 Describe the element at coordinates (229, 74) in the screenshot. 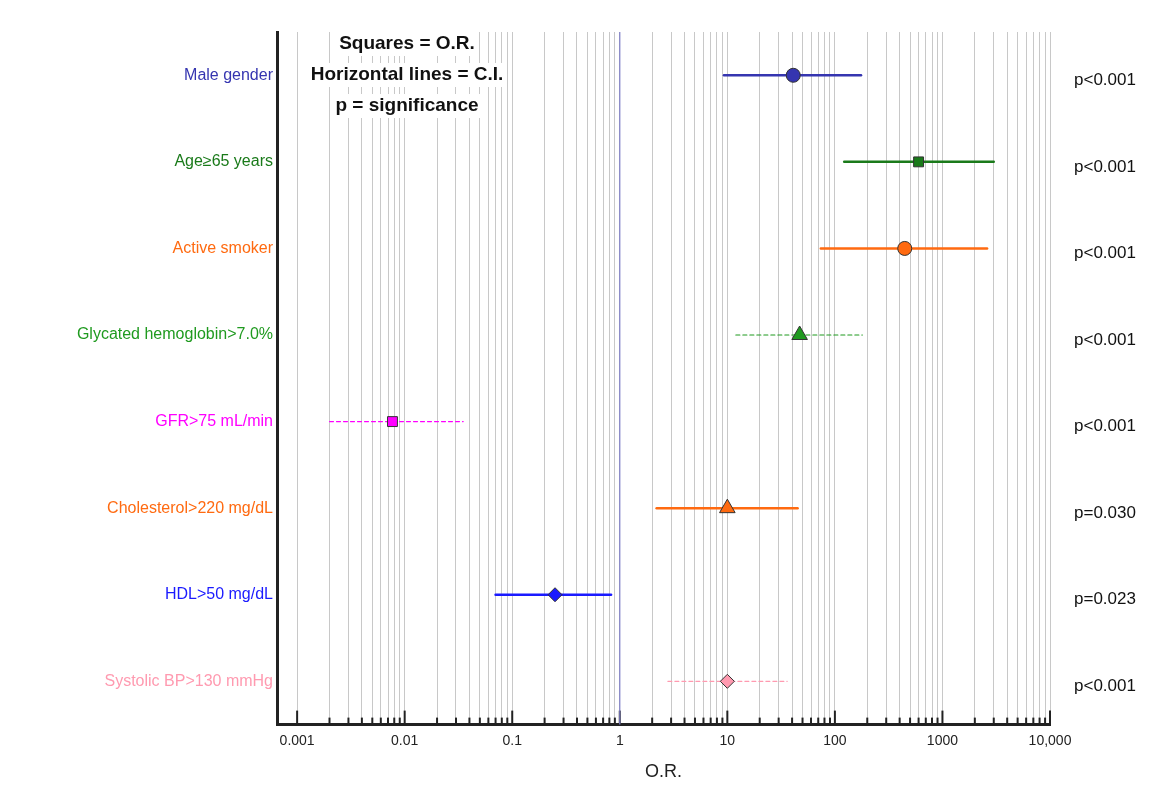

I see `y-tick-label: Male gender` at that location.